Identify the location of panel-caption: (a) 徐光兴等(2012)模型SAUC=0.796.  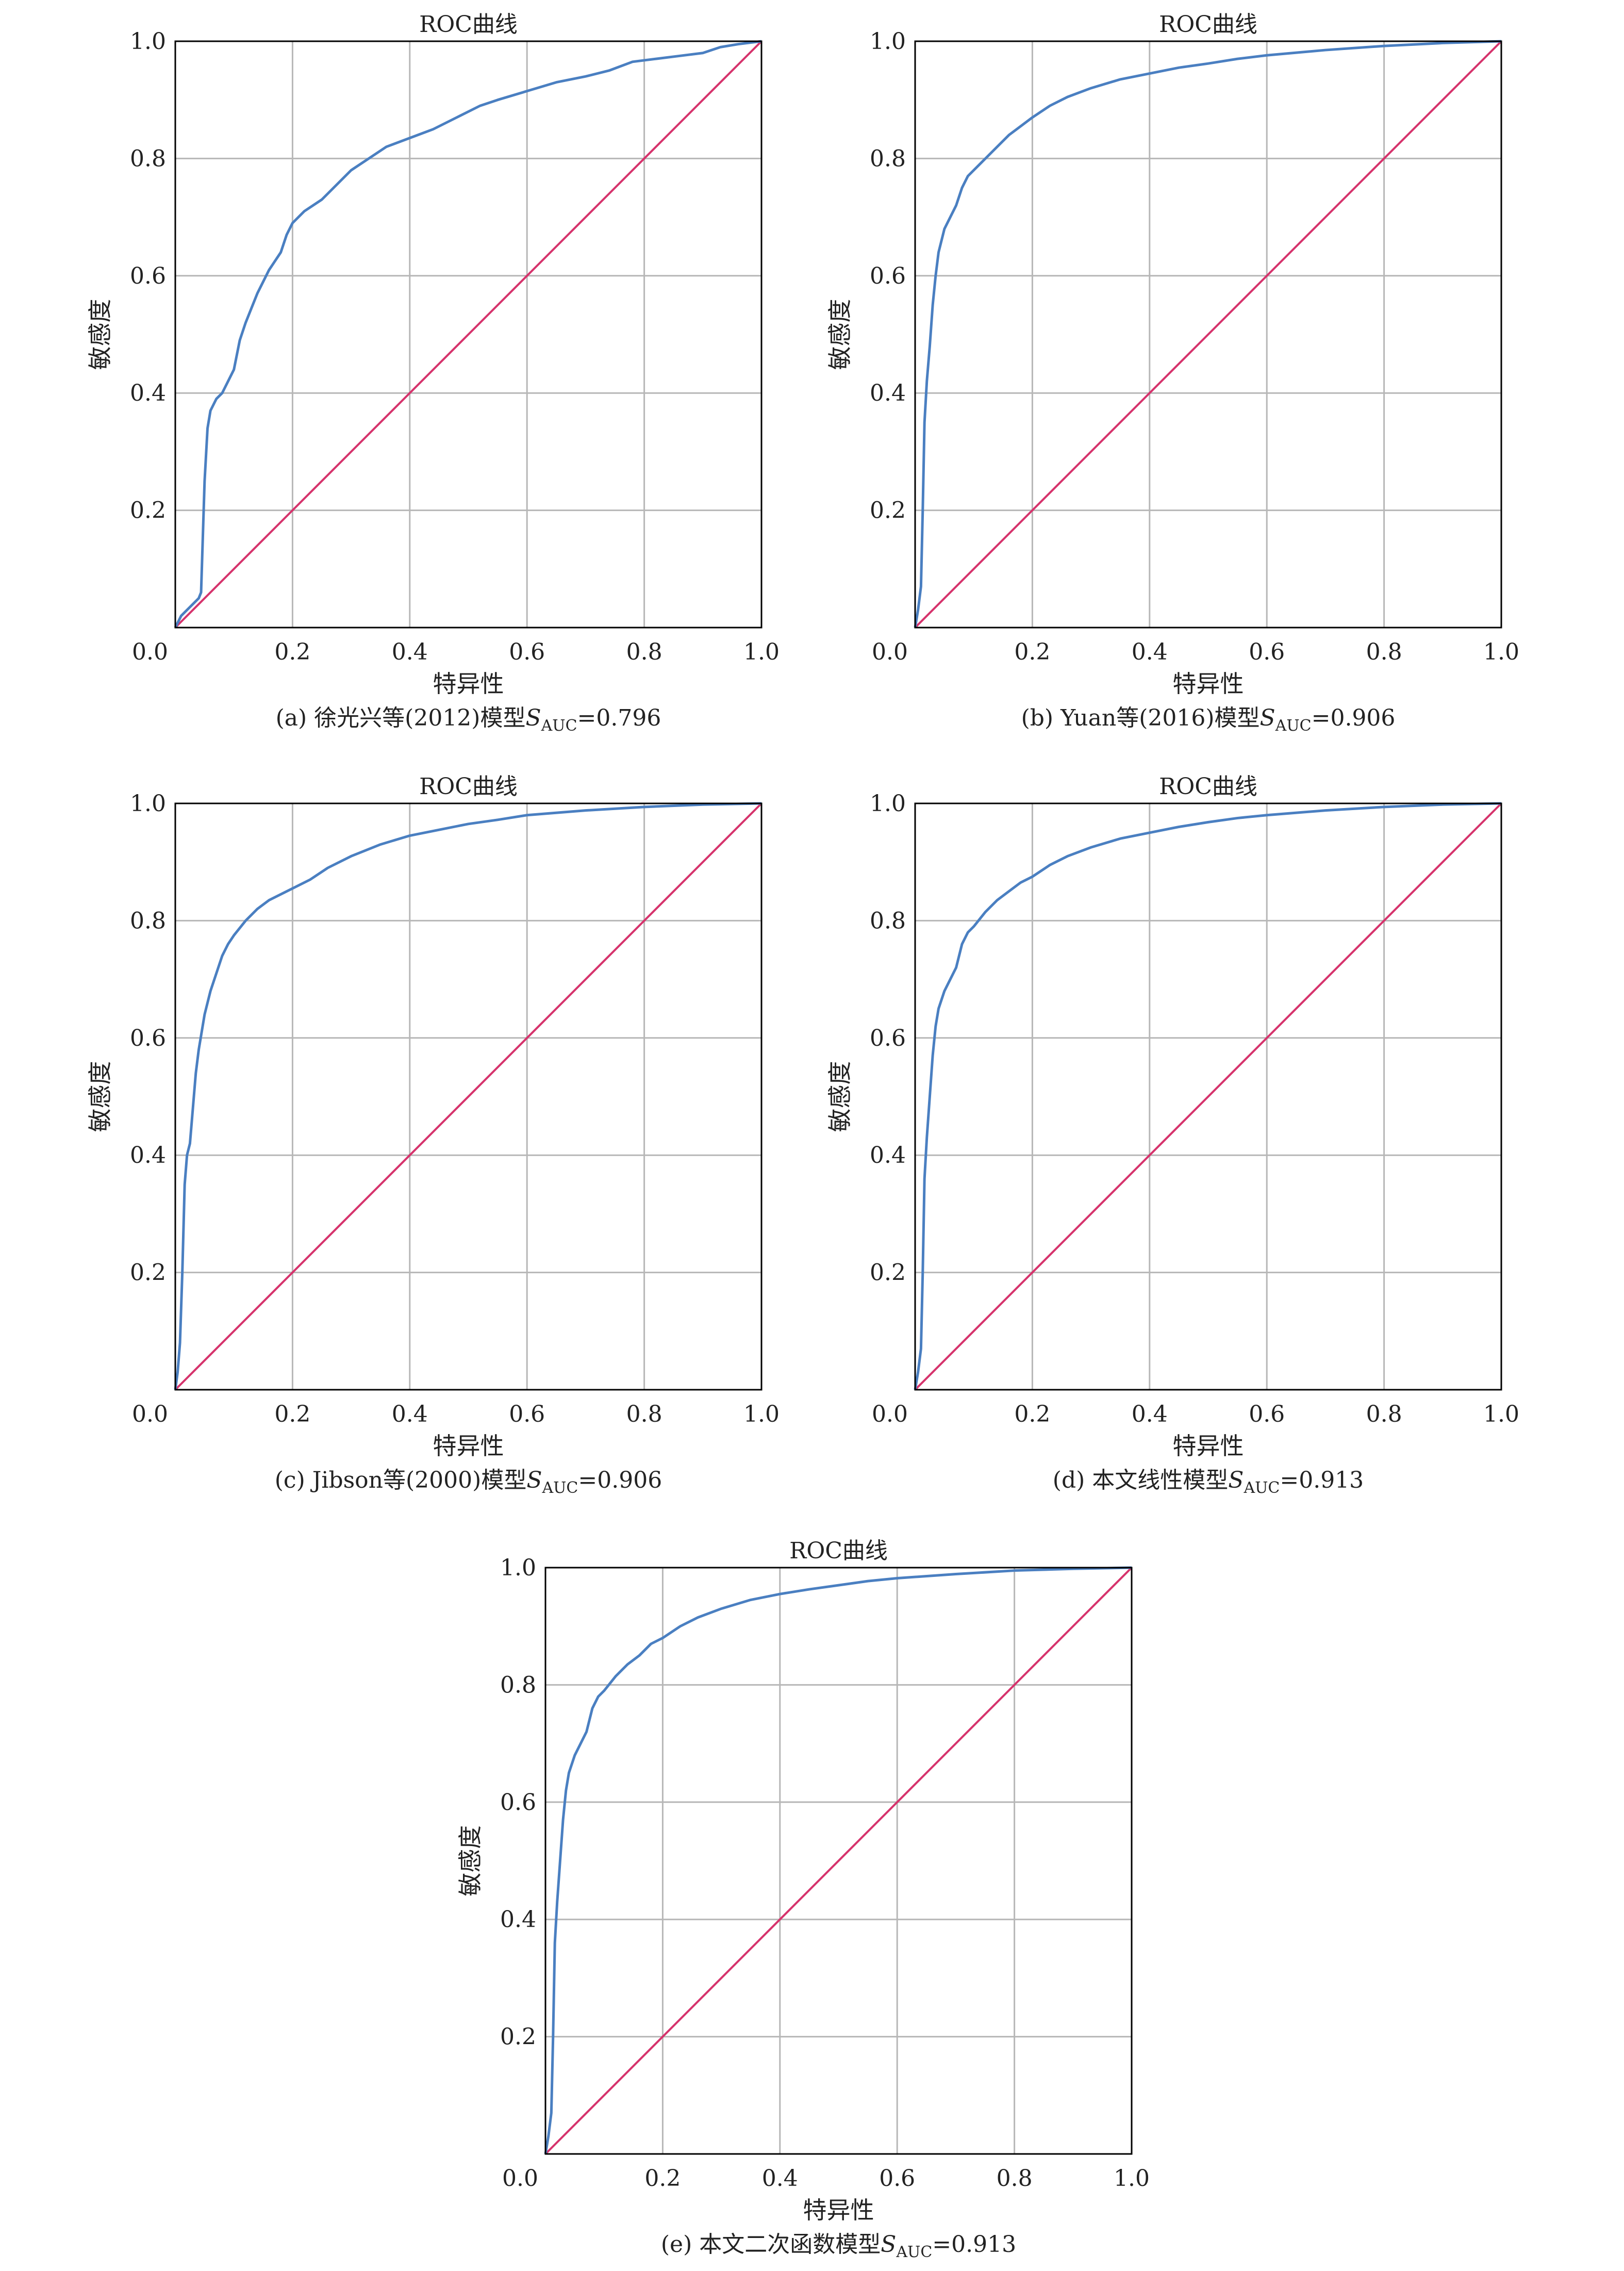
(468, 720).